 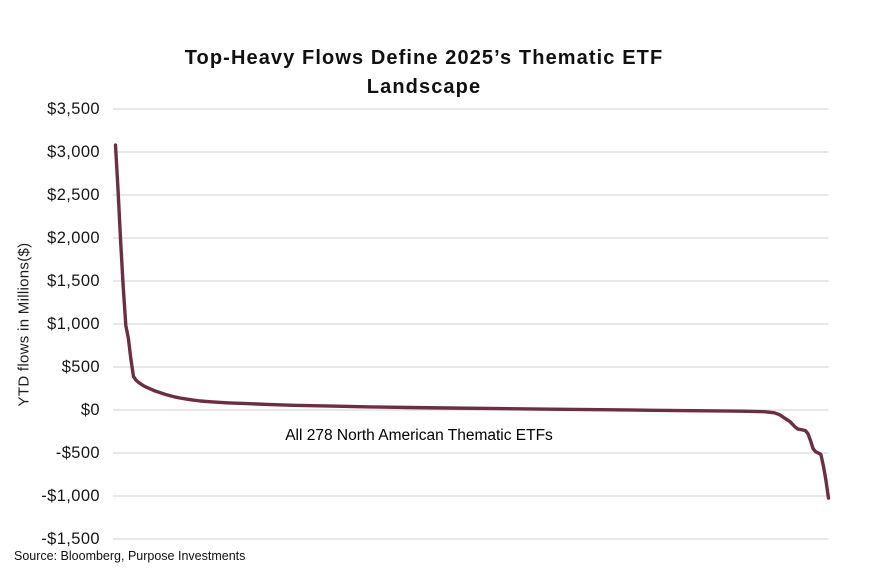 I want to click on chart-annotation: All 278 North American Thematic ETFs, so click(x=419, y=435).